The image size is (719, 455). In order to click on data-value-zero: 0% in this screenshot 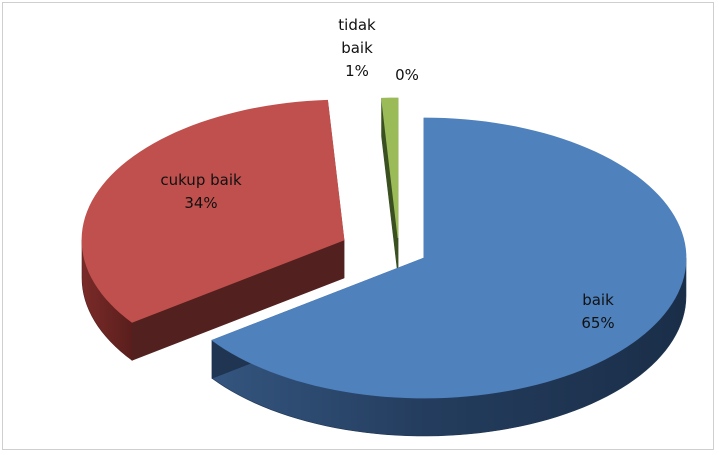, I will do `click(407, 75)`.